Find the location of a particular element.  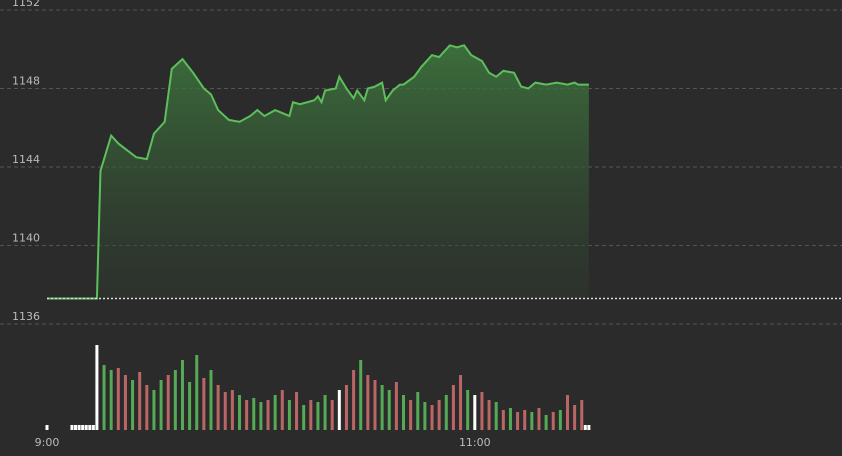

x-tick-label: 11:00 is located at coordinates (475, 442).